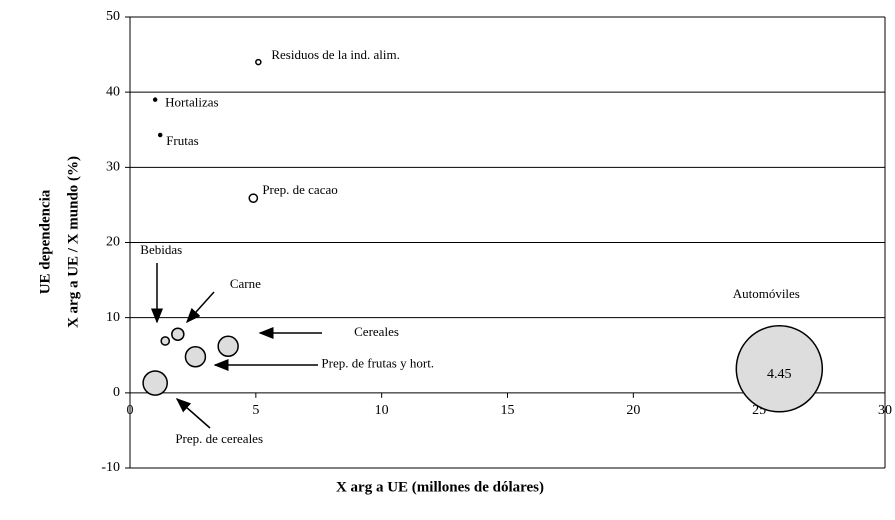 Image resolution: width=895 pixels, height=520 pixels. What do you see at coordinates (633, 410) in the screenshot?
I see `x-tick-label: 20` at bounding box center [633, 410].